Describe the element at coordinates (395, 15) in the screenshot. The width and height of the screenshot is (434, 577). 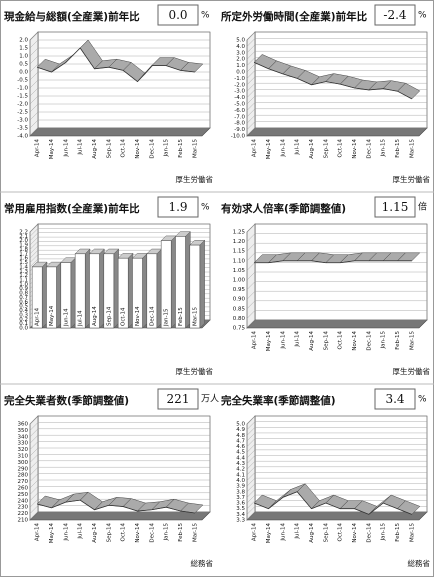
I see `headline-value: -2.4` at that location.